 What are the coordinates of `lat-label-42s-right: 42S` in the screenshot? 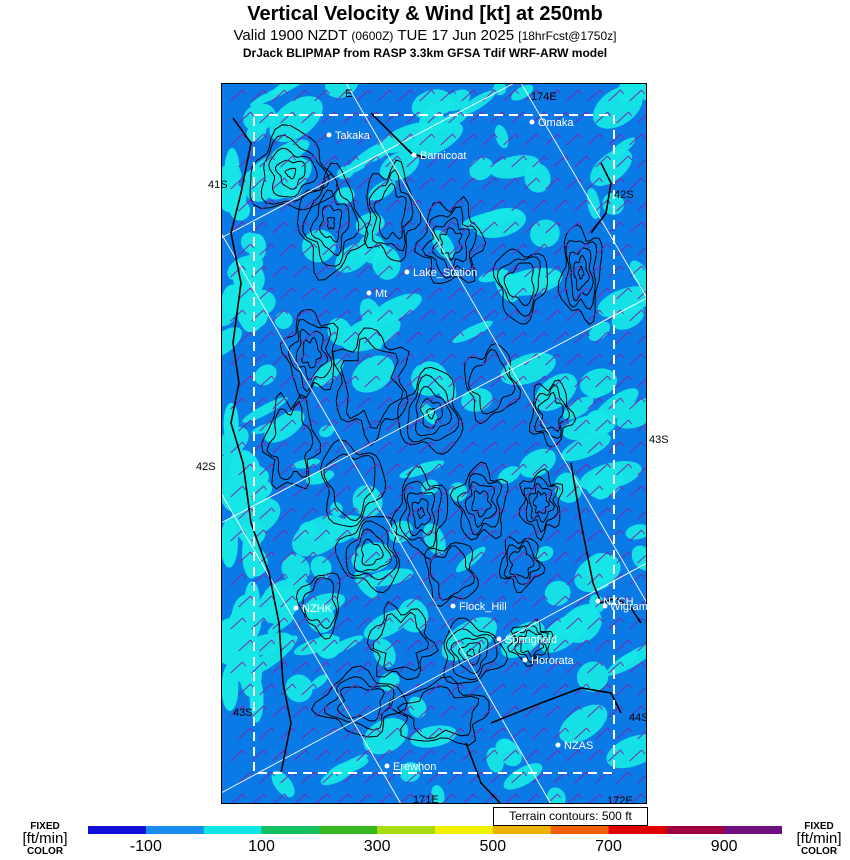 It's located at (624, 195).